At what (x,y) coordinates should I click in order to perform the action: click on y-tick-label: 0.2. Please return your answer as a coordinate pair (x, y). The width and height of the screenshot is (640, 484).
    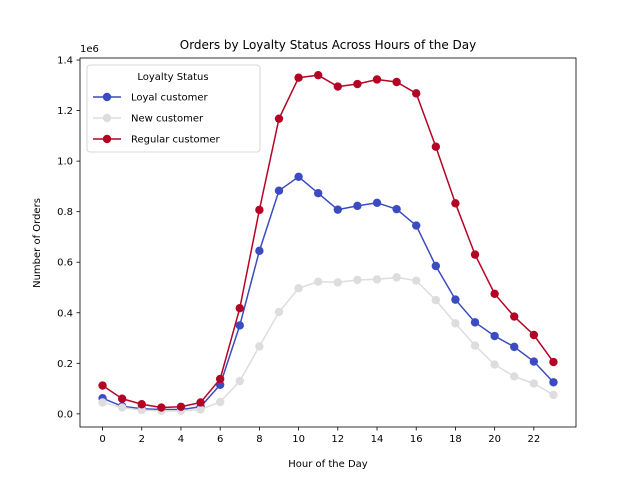
    Looking at the image, I should click on (65, 364).